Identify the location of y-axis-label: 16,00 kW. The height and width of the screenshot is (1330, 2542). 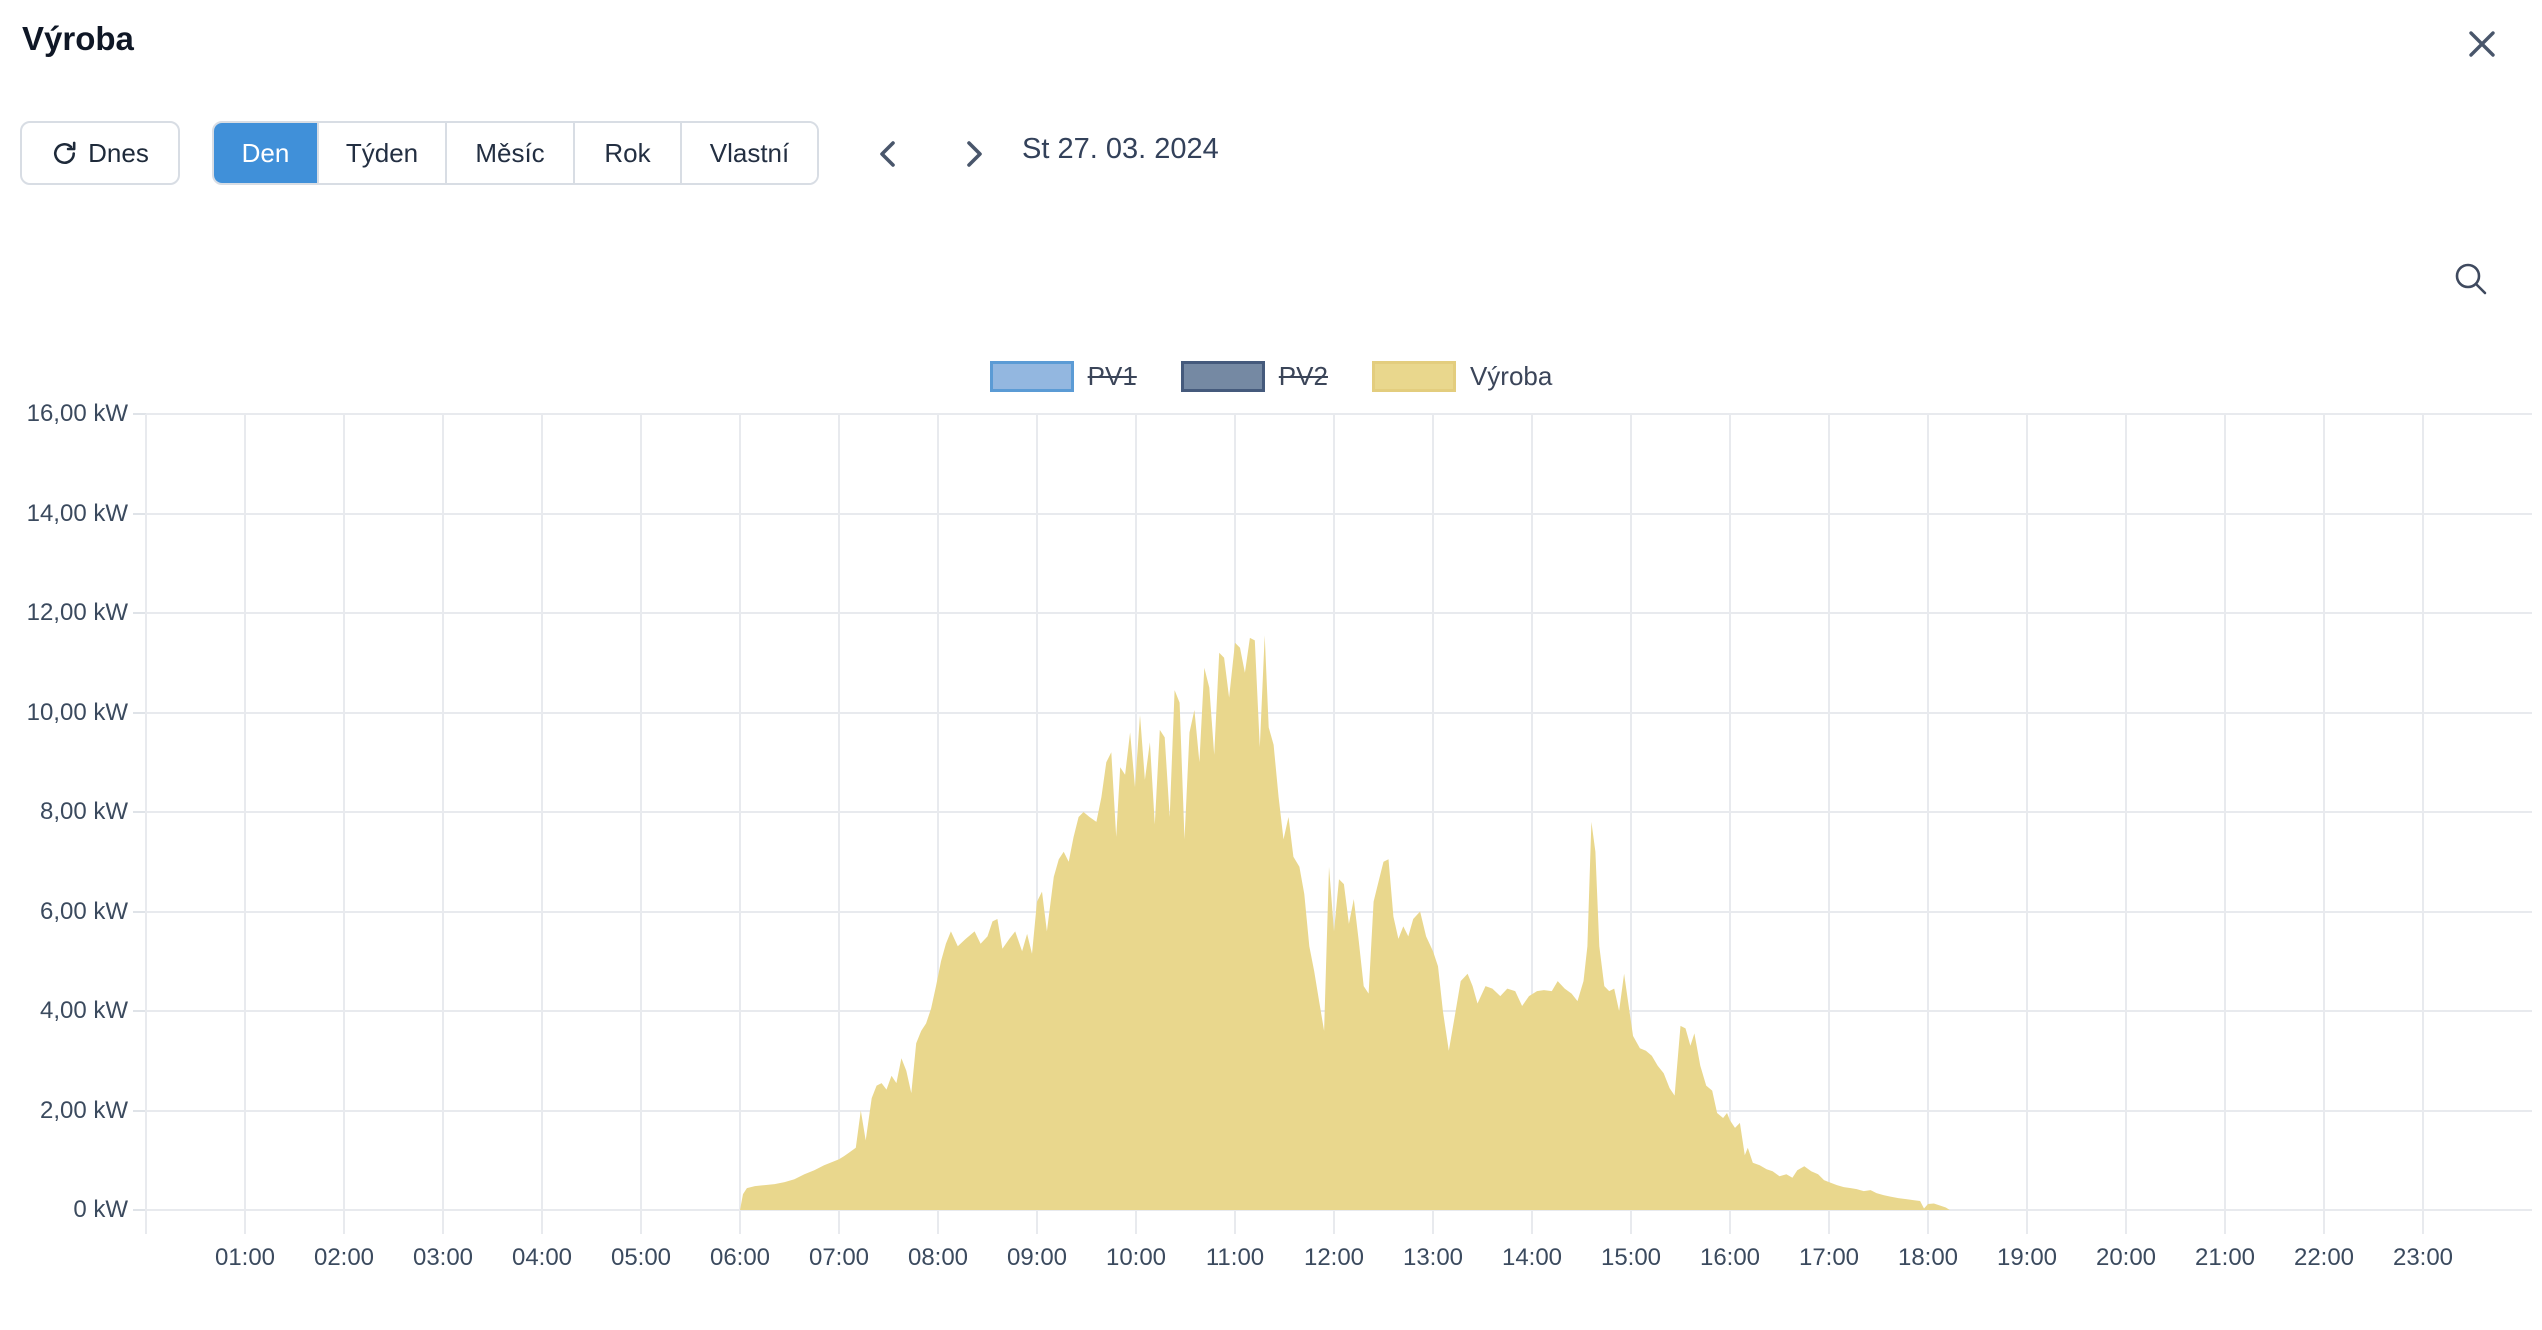
(77, 413).